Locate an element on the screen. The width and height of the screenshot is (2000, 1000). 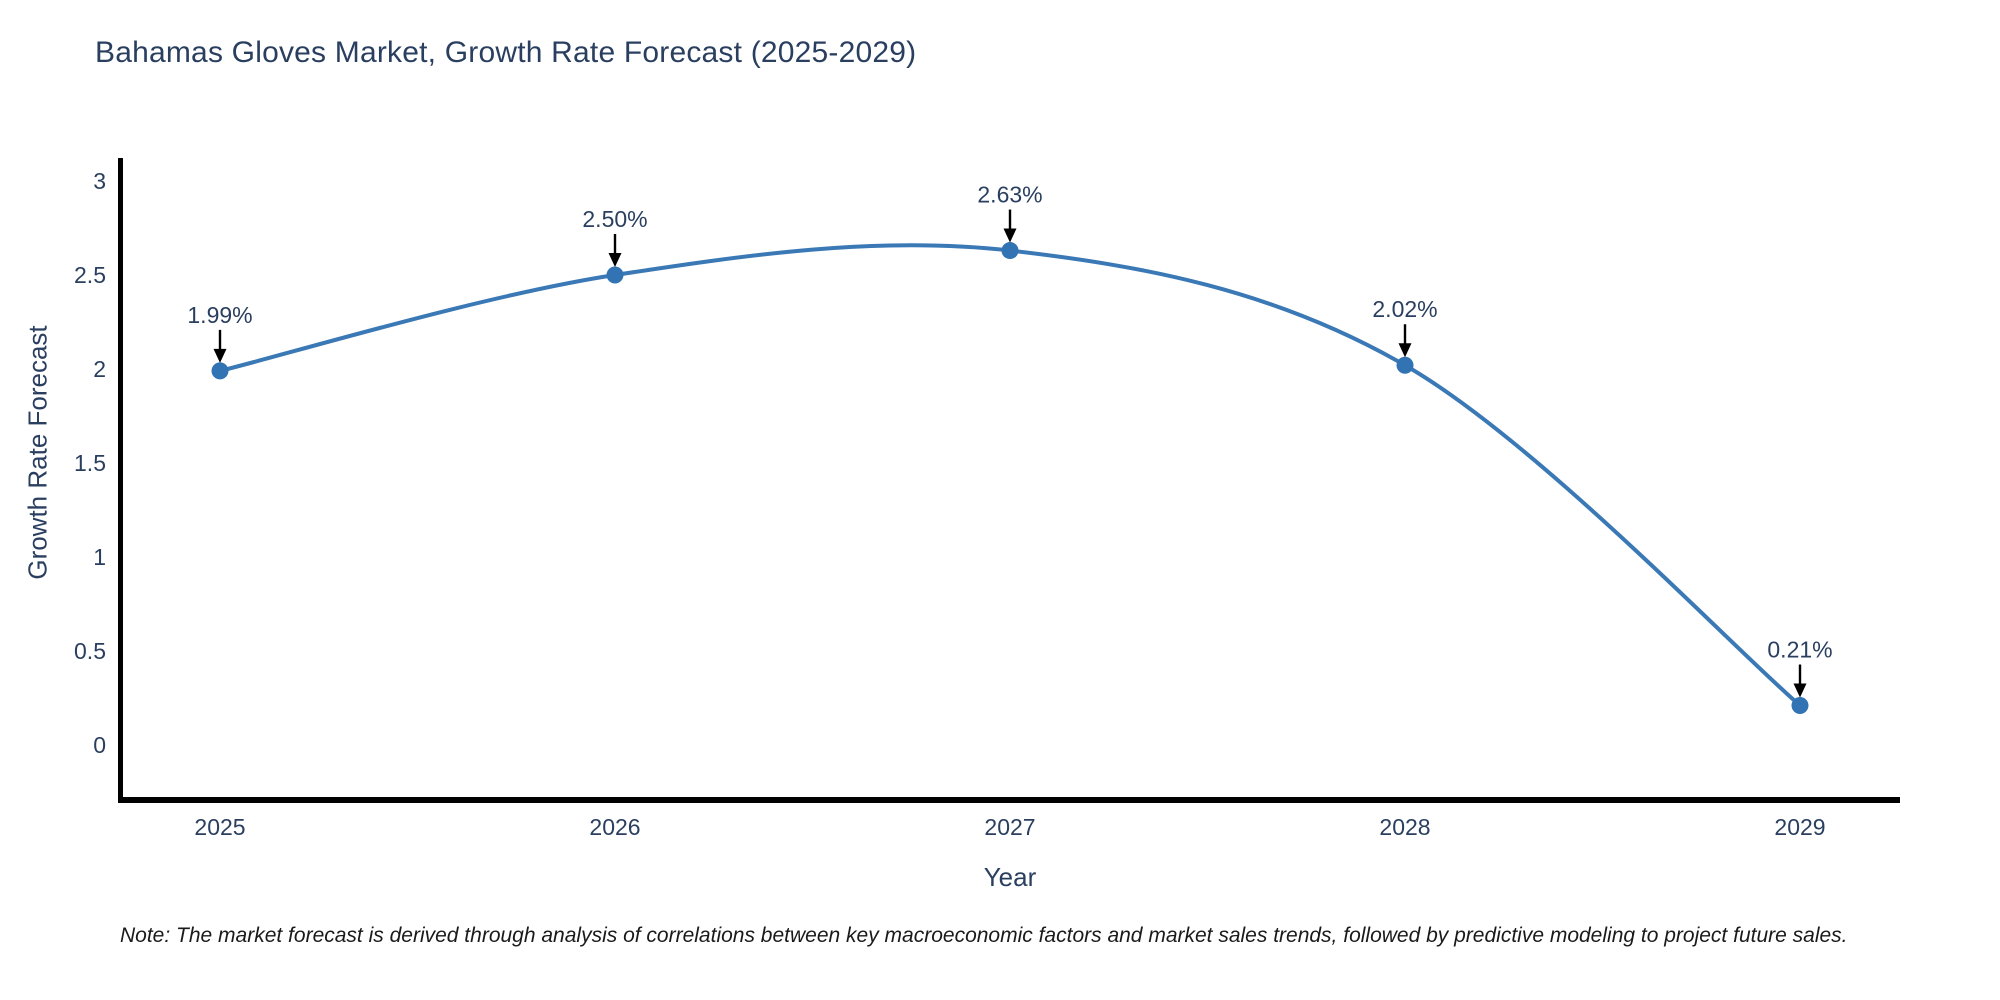
y-tick-label: 0.5 is located at coordinates (90, 651).